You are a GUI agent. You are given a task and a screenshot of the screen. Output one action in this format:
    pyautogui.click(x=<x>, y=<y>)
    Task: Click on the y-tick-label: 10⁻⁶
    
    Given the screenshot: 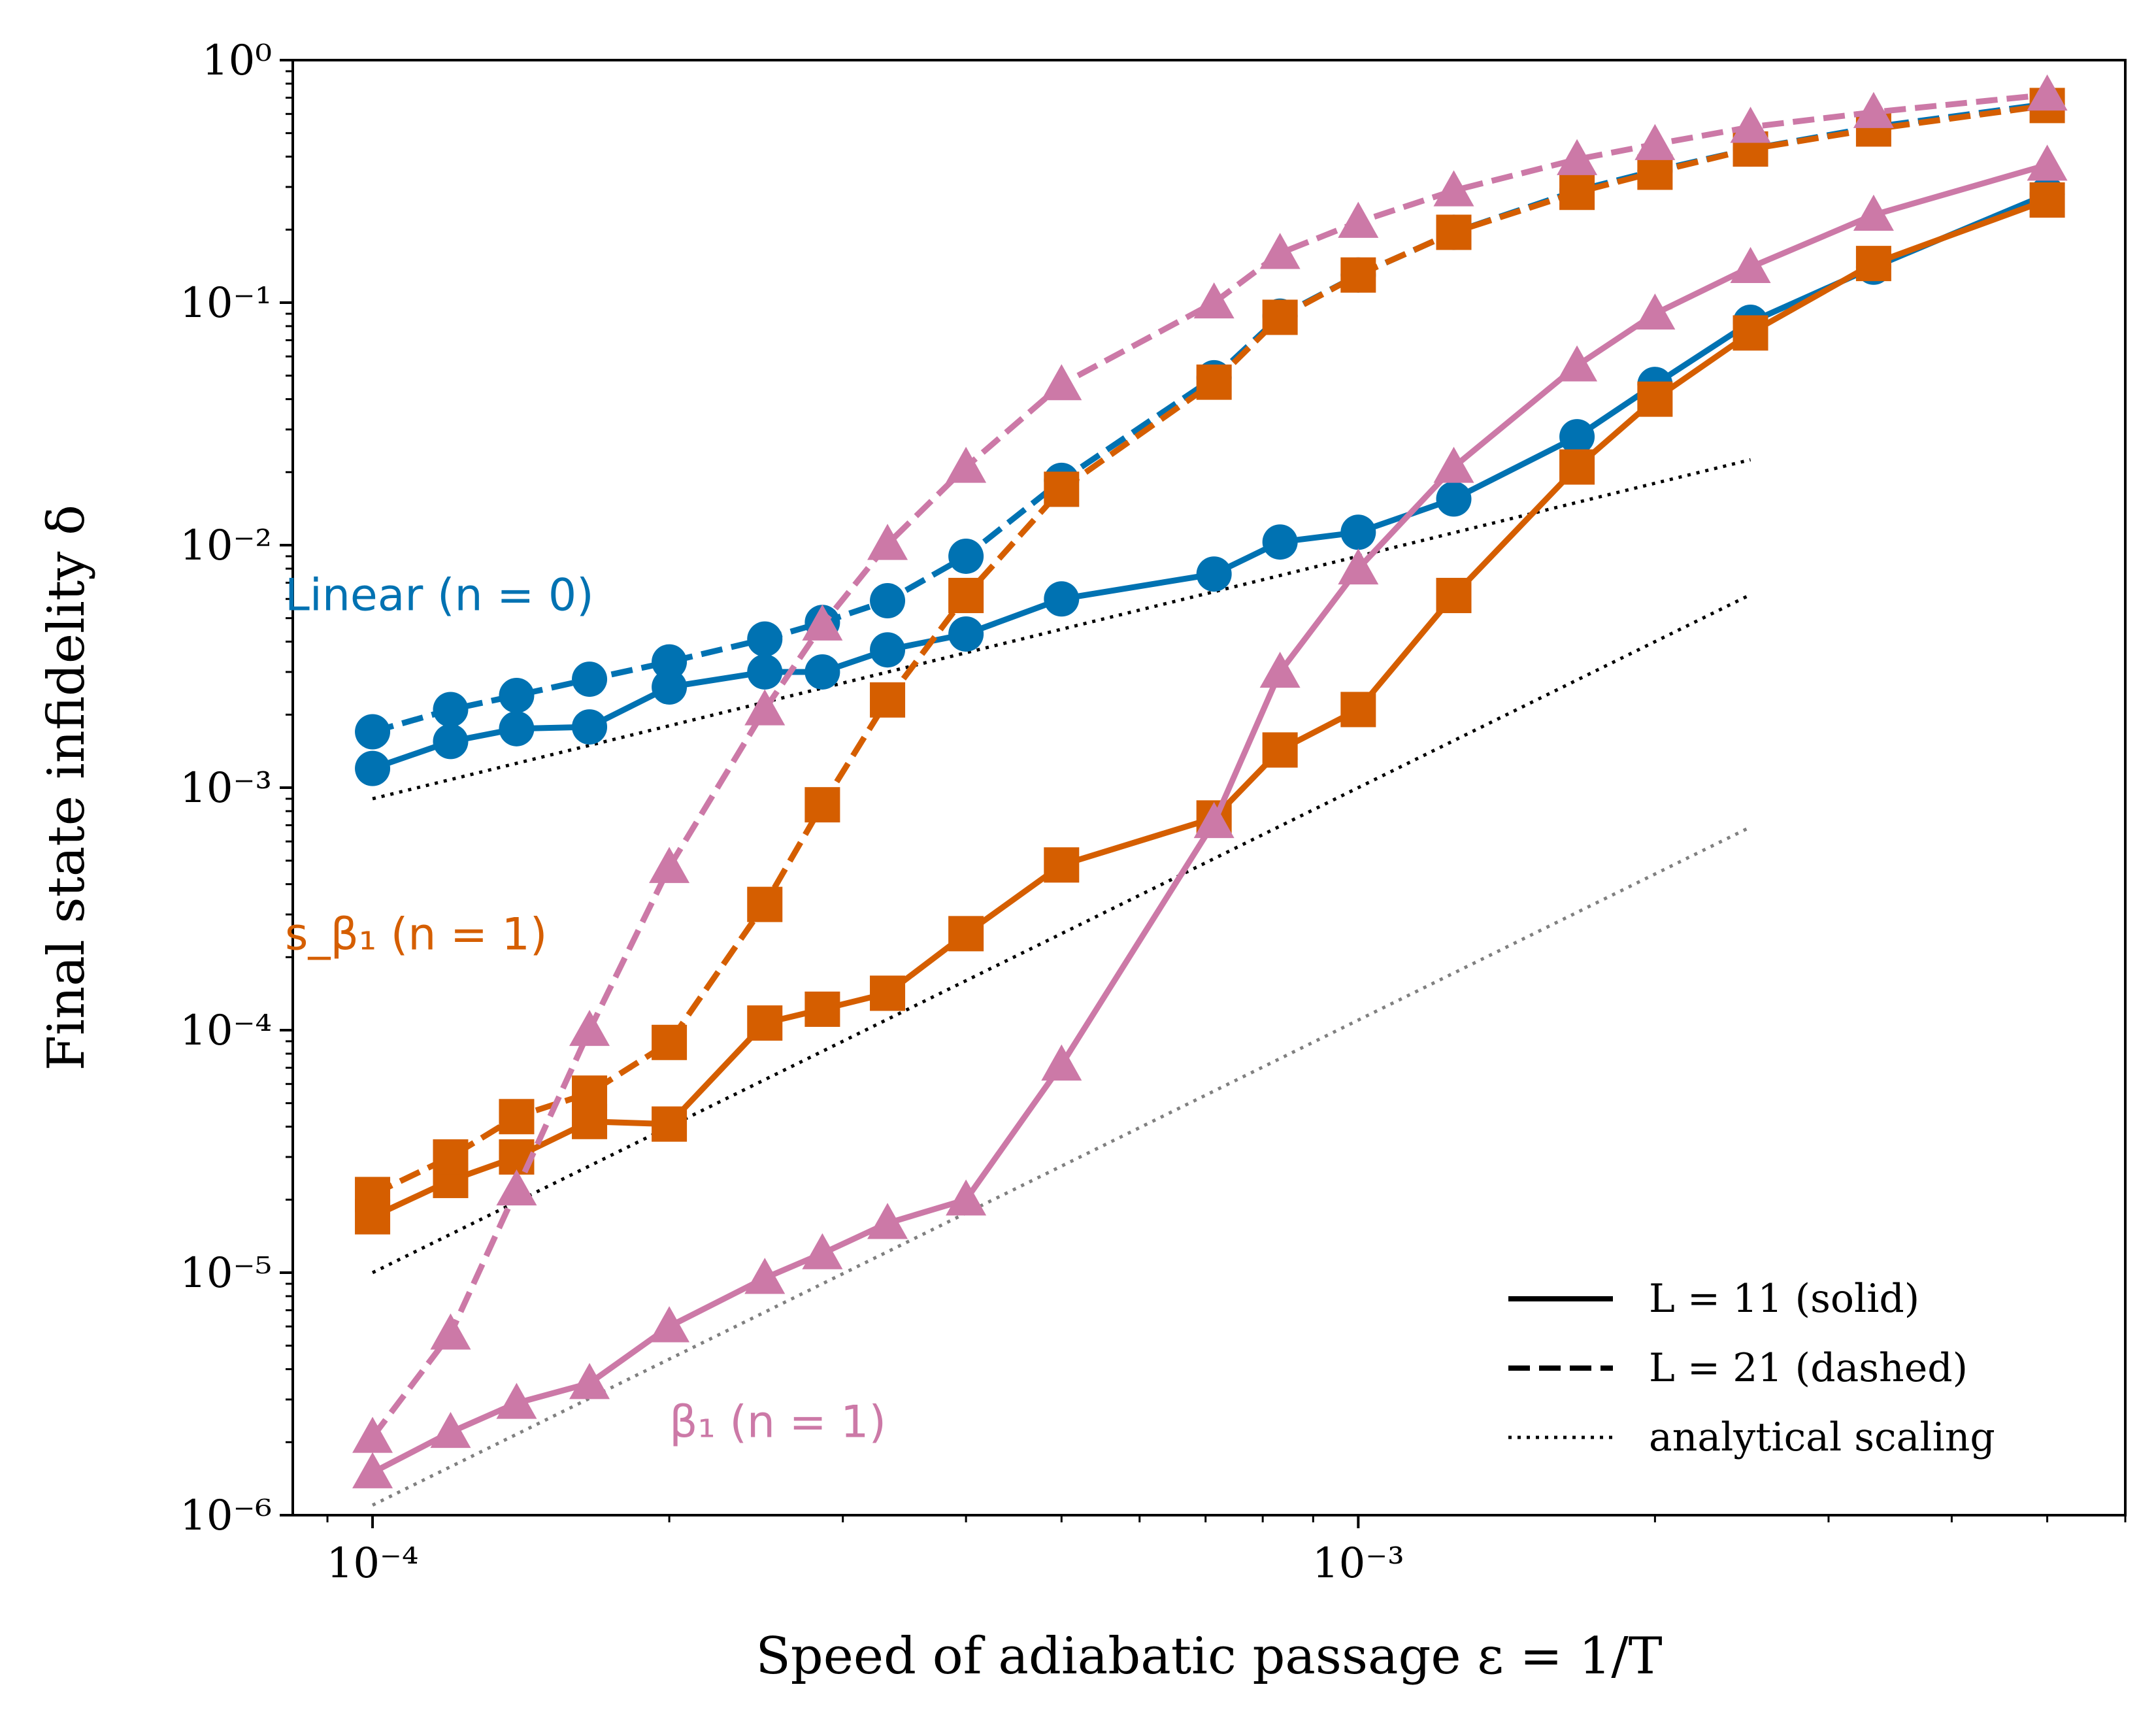 What is the action you would take?
    pyautogui.click(x=226, y=1516)
    